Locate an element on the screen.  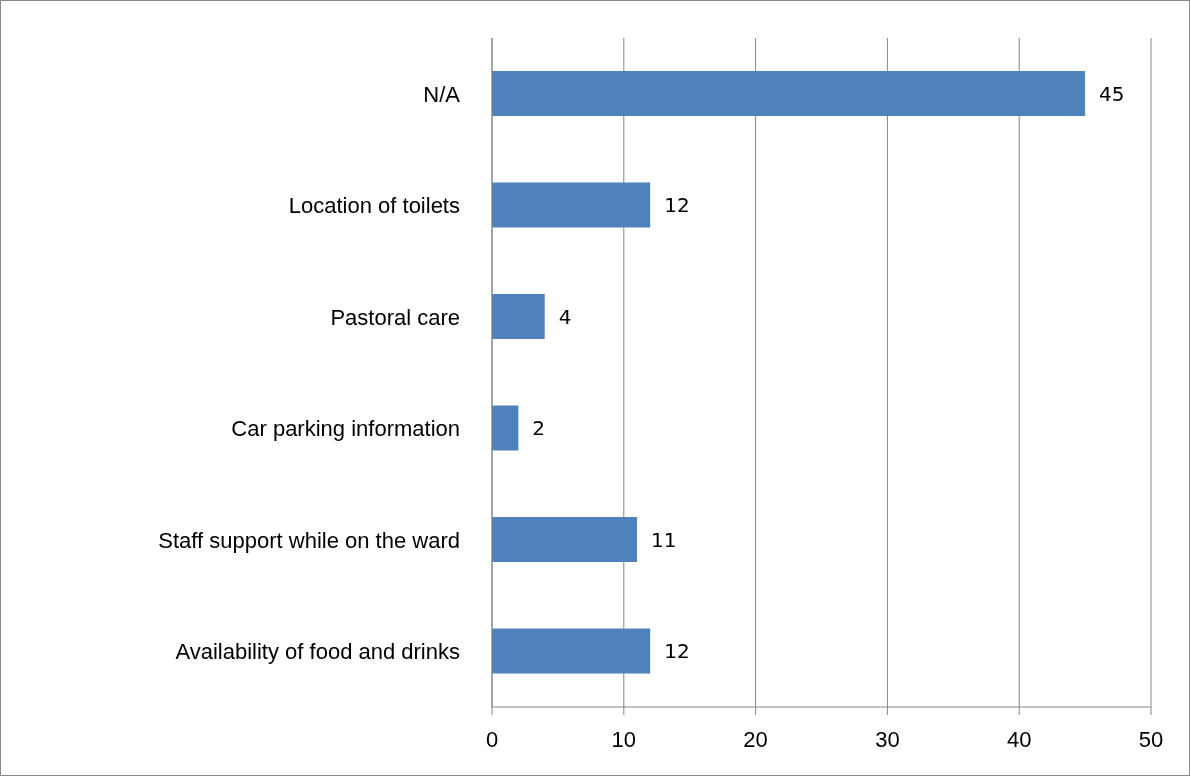
x-tick-label: 50 is located at coordinates (1151, 739).